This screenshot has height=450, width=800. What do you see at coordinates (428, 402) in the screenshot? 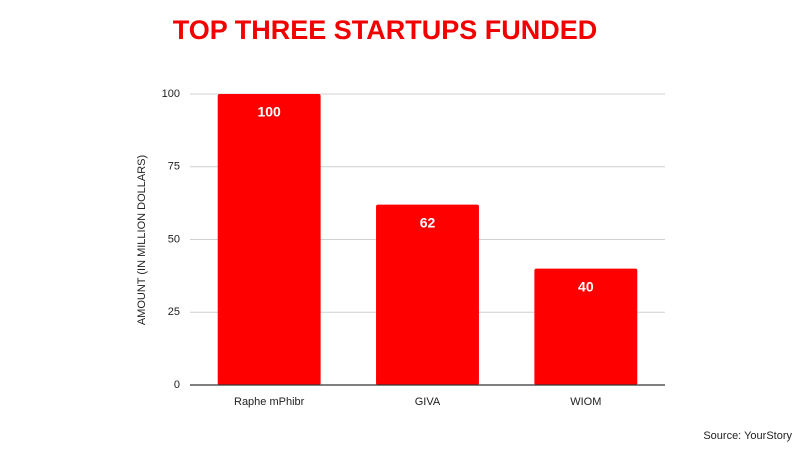
I see `x-tick-label: GIVA` at bounding box center [428, 402].